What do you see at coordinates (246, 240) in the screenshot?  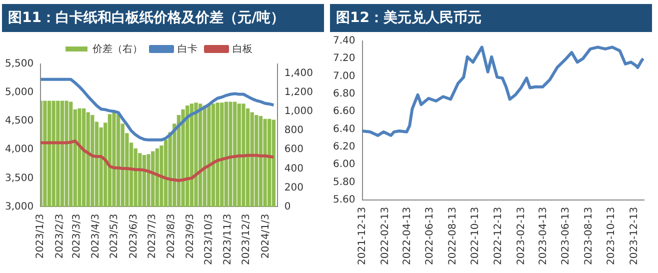 I see `x-tick-label: 2023/12/3` at bounding box center [246, 240].